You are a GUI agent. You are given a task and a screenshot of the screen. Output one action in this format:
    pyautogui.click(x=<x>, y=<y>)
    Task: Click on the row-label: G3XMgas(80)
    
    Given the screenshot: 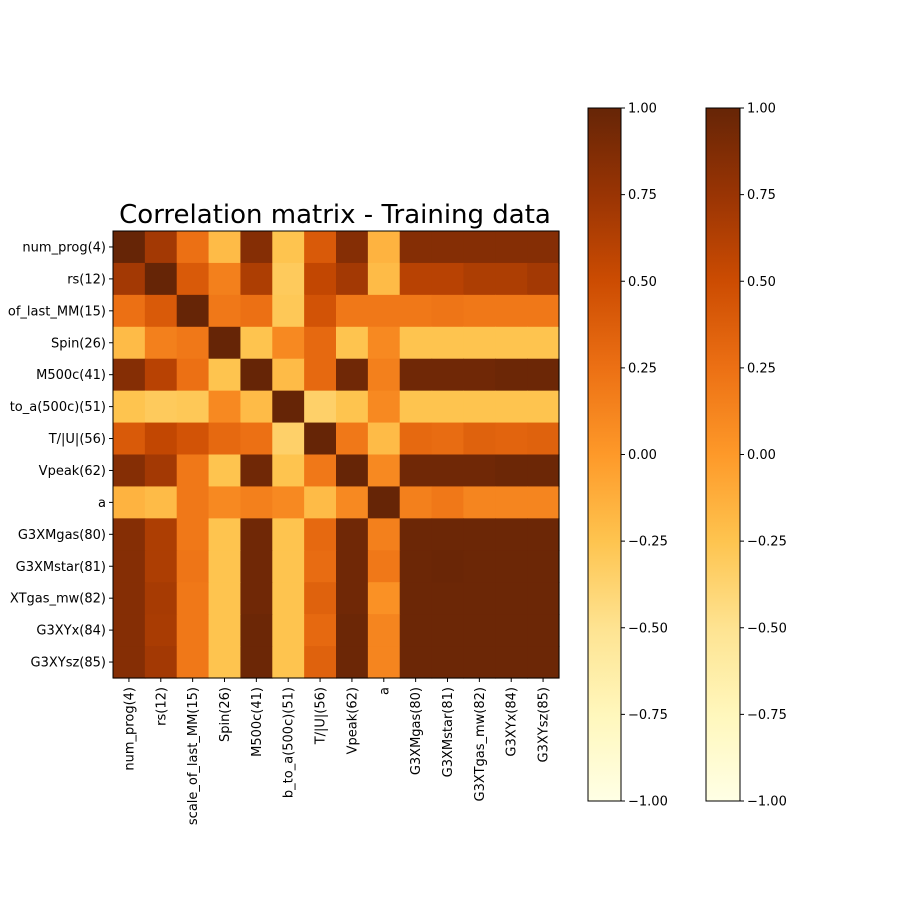 What is the action you would take?
    pyautogui.click(x=62, y=535)
    